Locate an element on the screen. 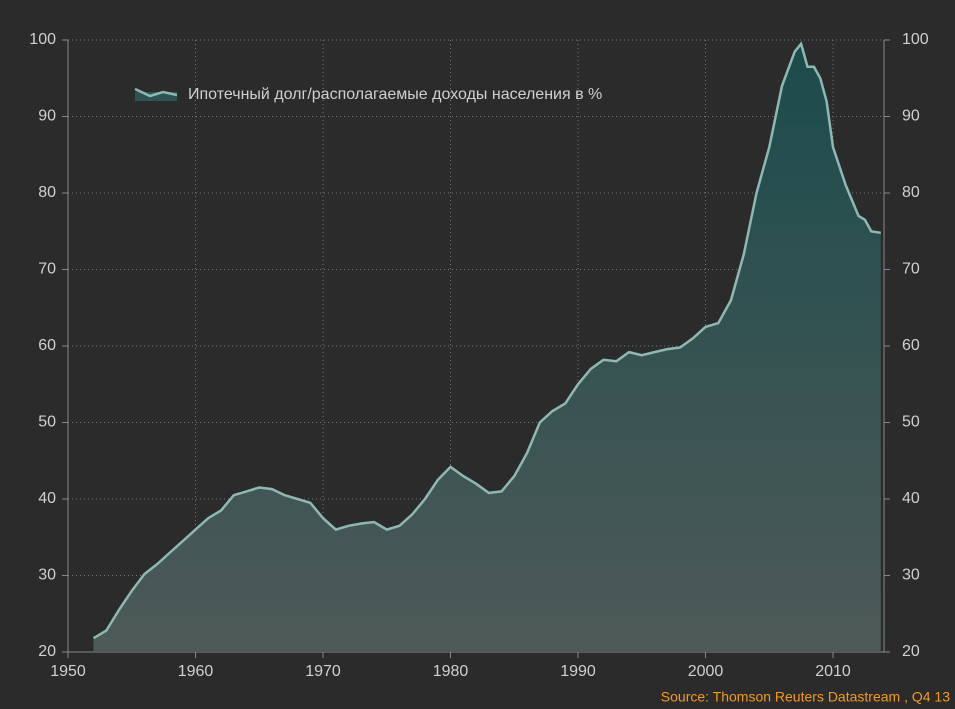  y2-tick-label: 30 is located at coordinates (911, 575).